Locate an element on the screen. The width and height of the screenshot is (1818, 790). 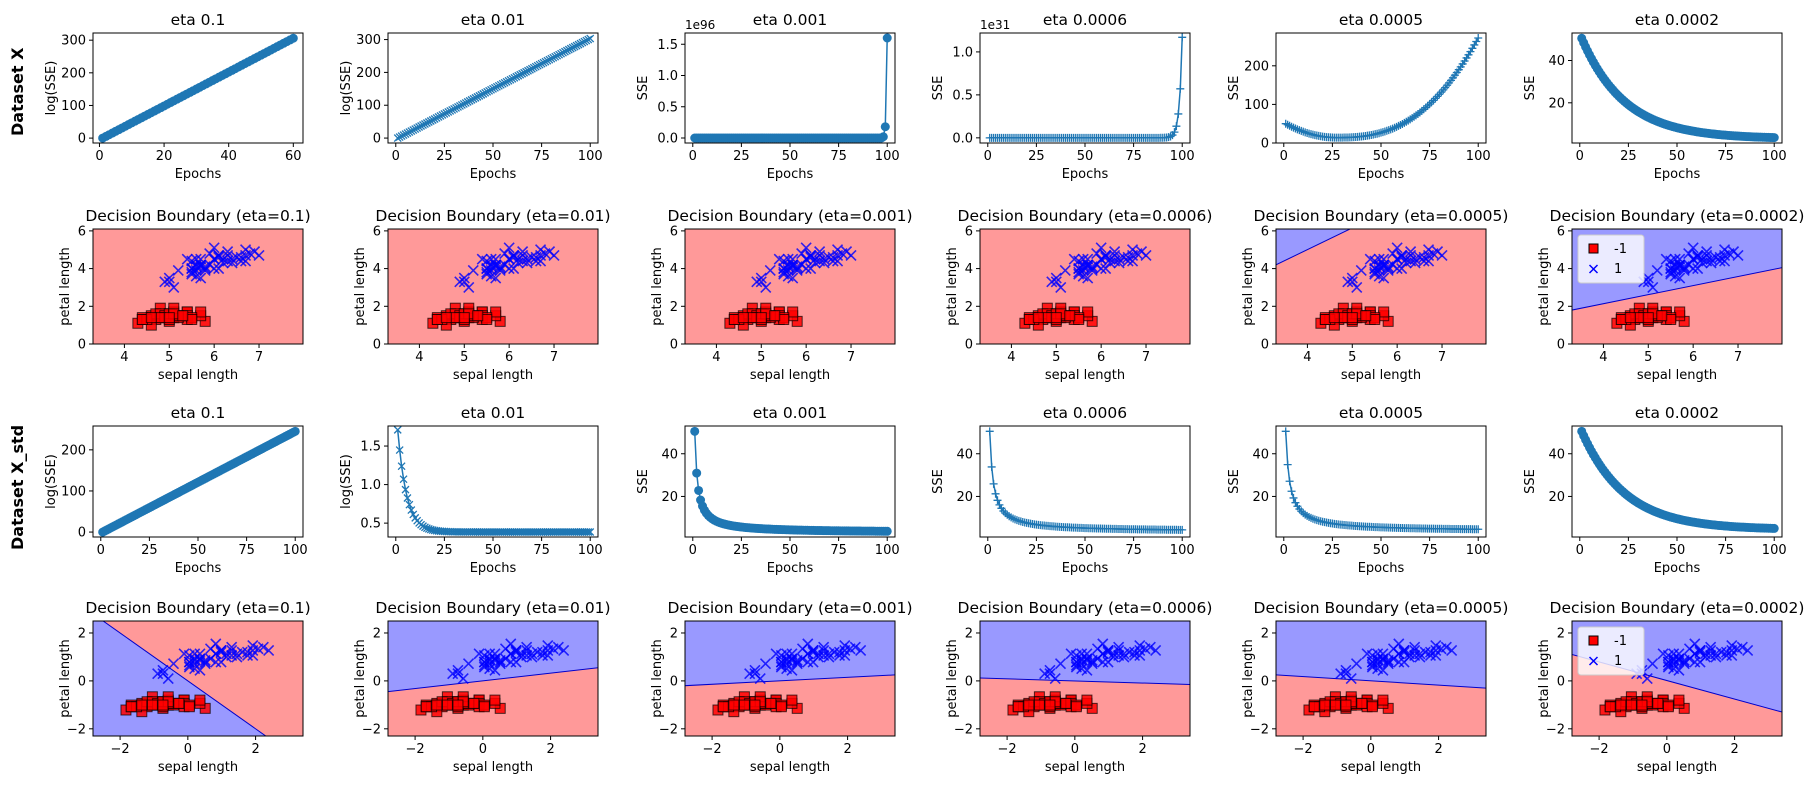
y-tick-label: 6 is located at coordinates (377, 231).